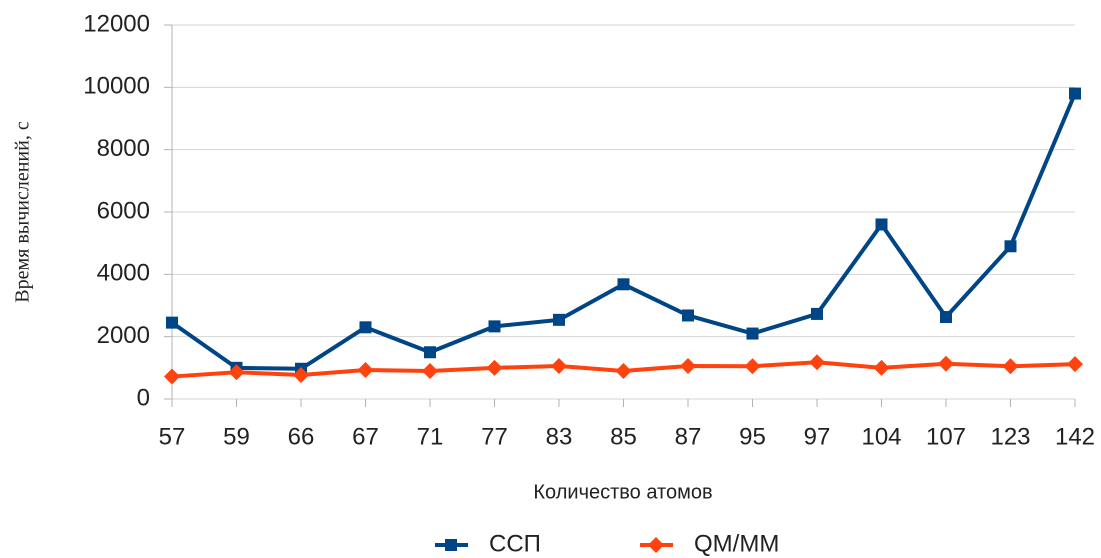  Describe the element at coordinates (123, 210) in the screenshot. I see `y-tick-label: 6000` at that location.